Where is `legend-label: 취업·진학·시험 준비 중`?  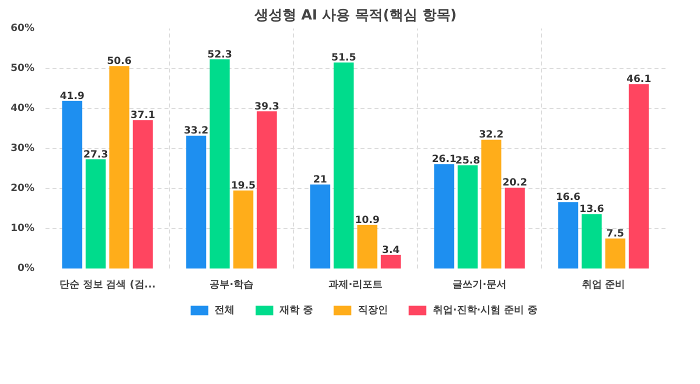
legend-label: 취업·진학·시험 준비 중 is located at coordinates (485, 310).